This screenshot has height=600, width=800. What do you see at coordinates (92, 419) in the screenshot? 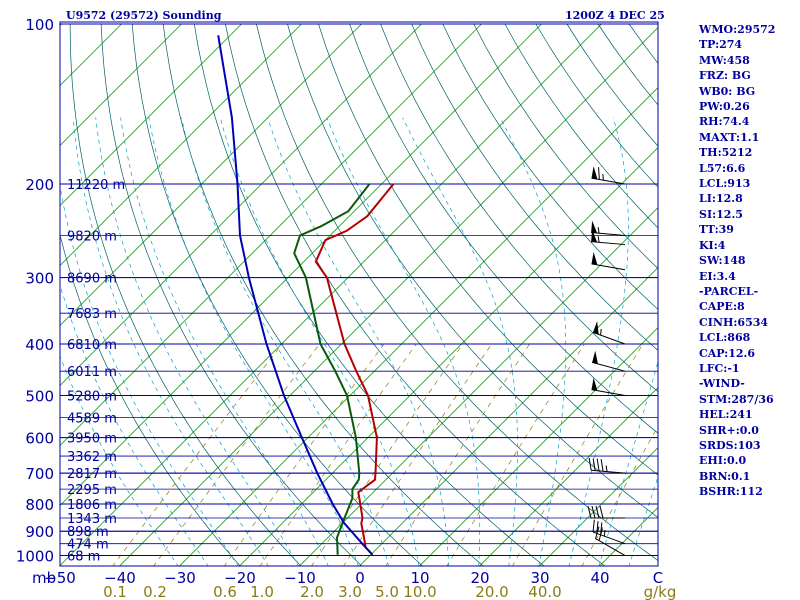
I see `height-label: 4589 m` at bounding box center [92, 419].